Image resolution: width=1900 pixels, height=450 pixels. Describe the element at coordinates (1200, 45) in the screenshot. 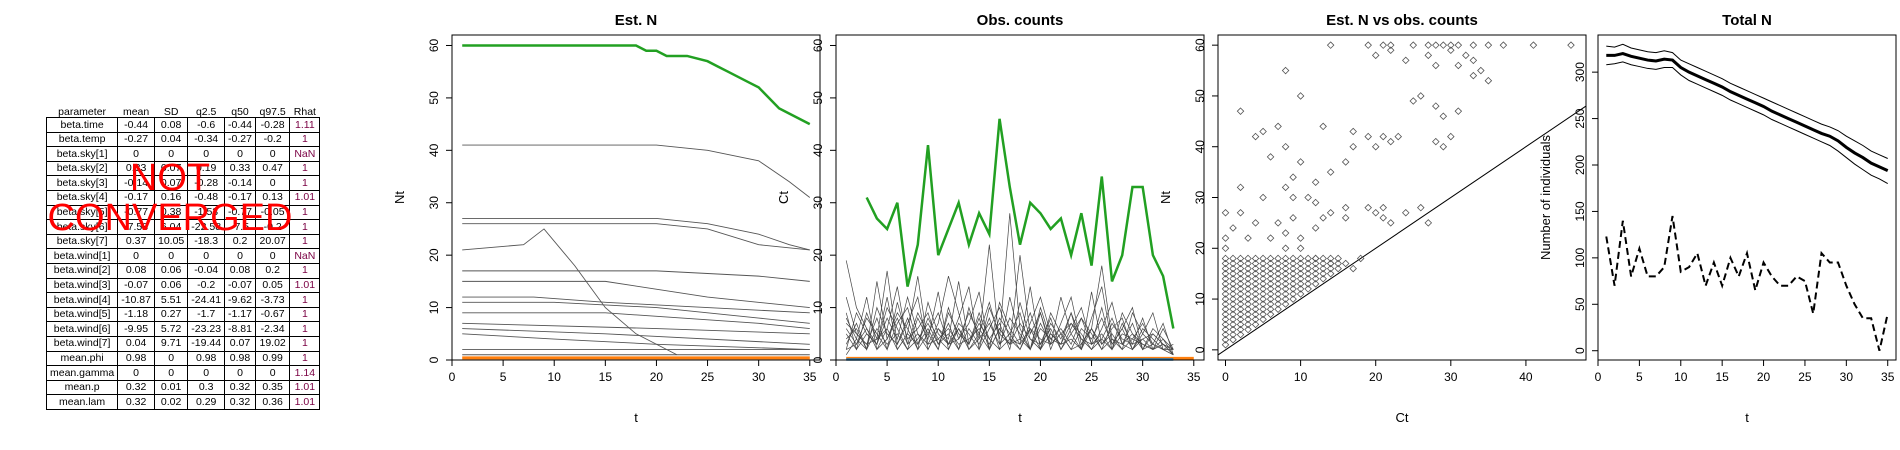

I see `y-tick-label-3: 60` at that location.